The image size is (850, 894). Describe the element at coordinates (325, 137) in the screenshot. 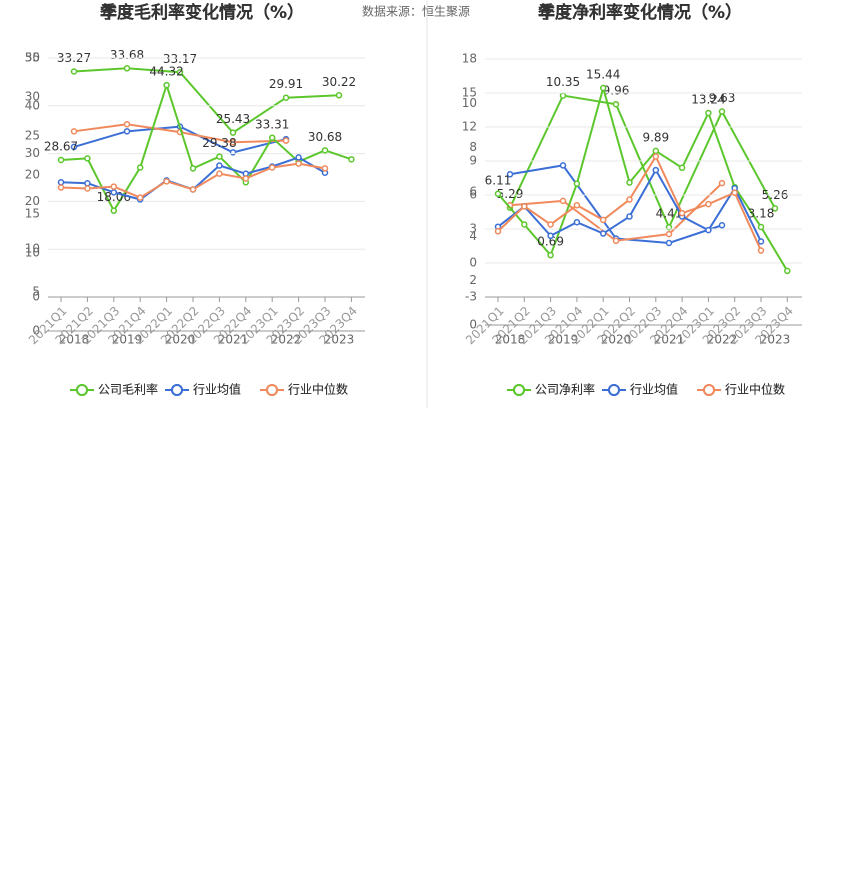

I see `data-label: 30.68` at that location.